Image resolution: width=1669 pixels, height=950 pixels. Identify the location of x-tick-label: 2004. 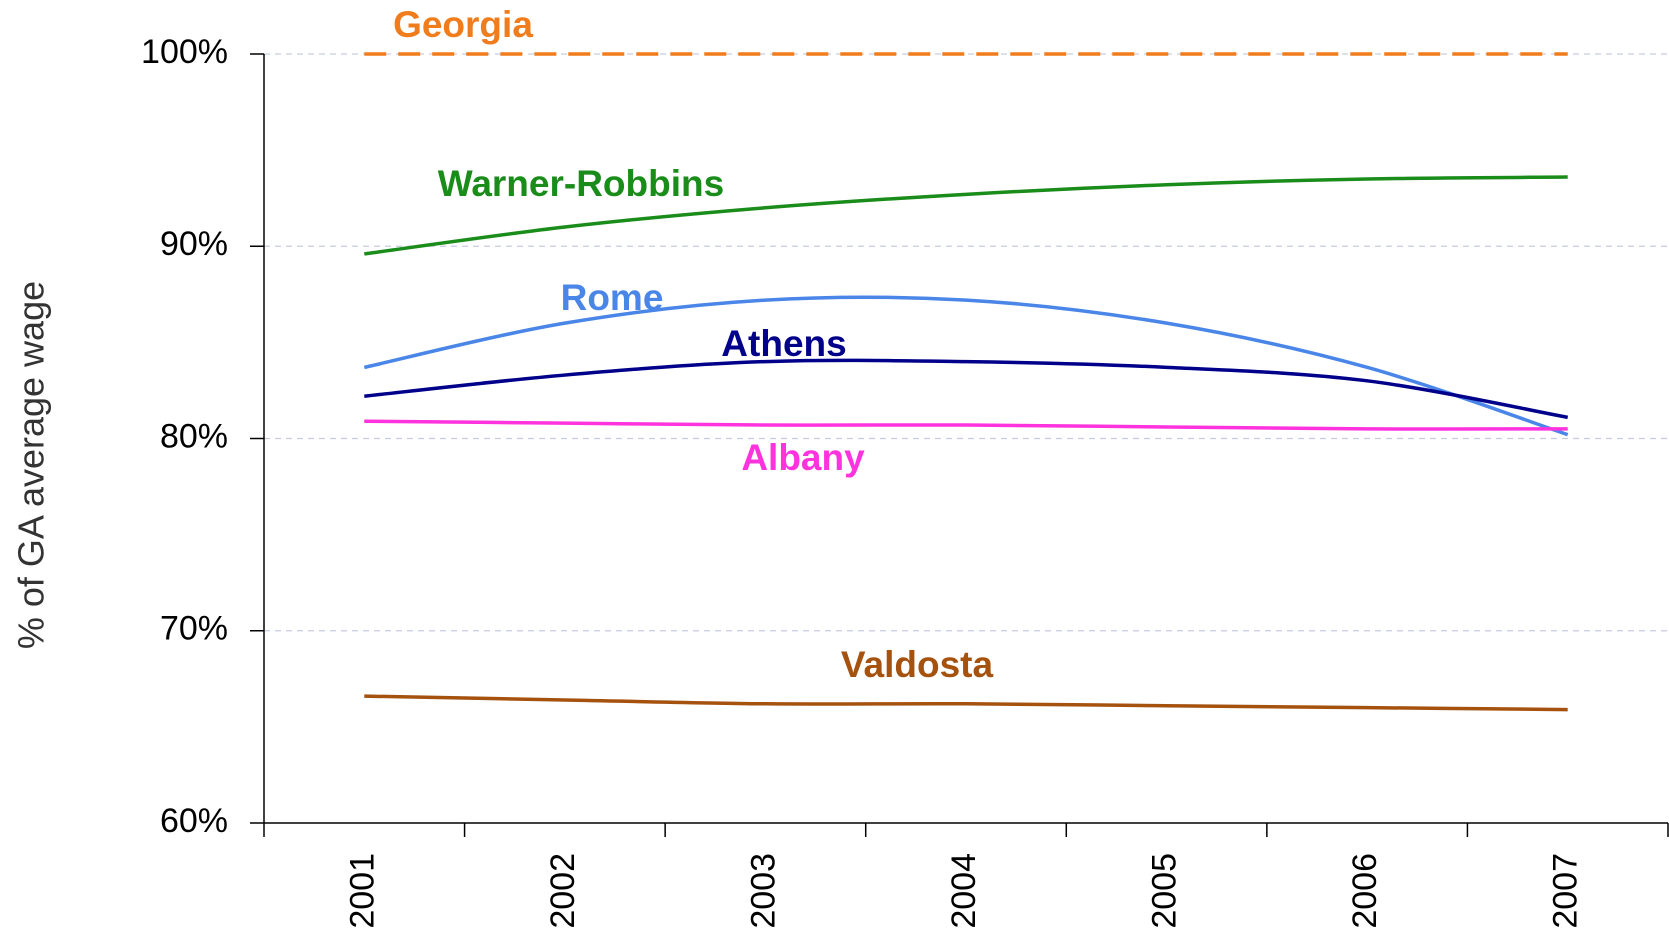
(964, 891).